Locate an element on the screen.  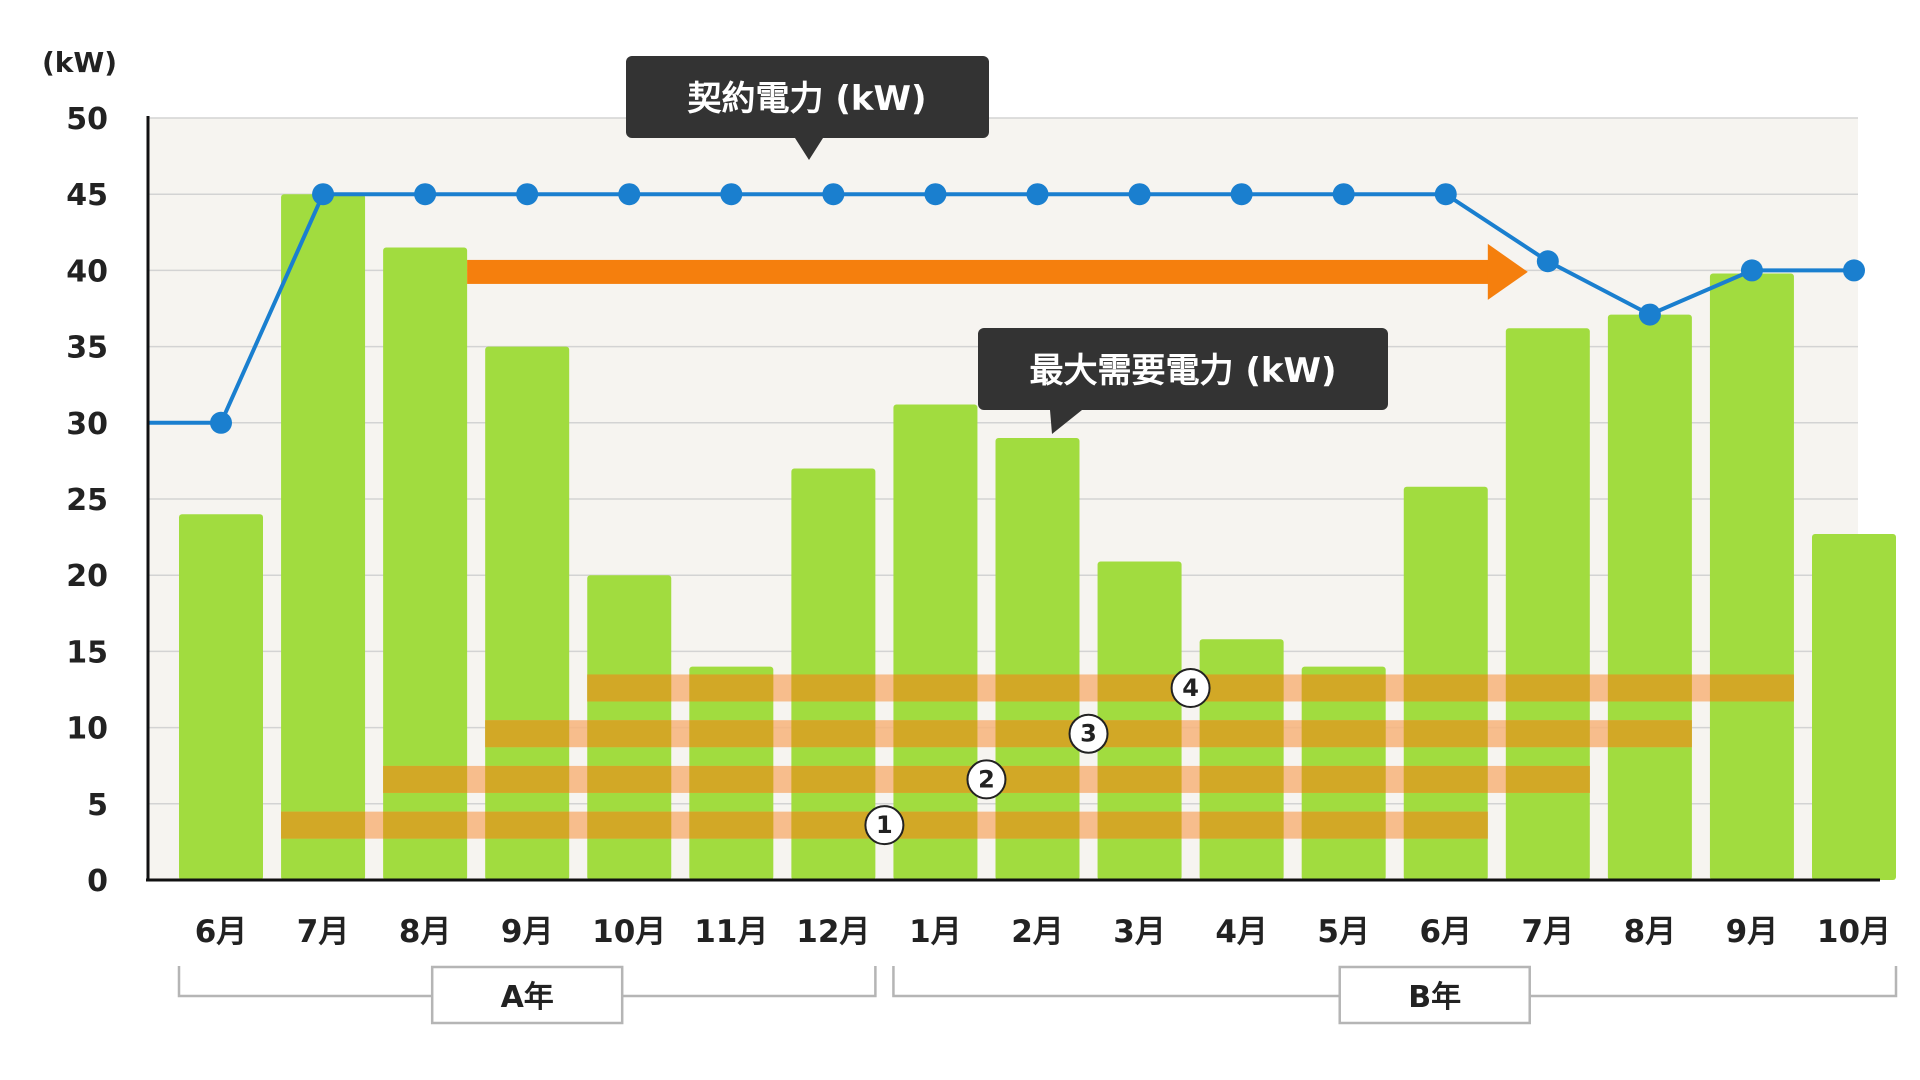
y-tick-label: 40 is located at coordinates (87, 271).